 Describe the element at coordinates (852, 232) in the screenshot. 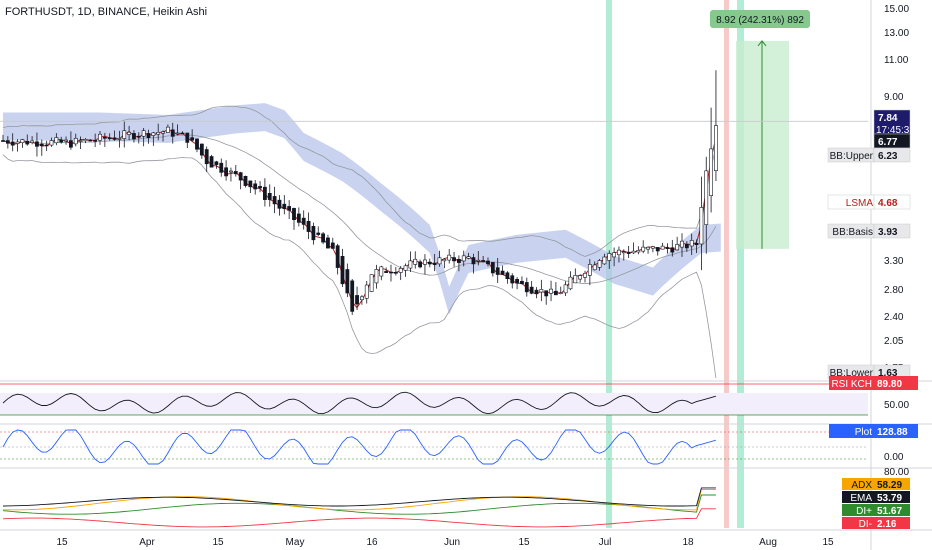

I see `bb-basis-title: BB:Basis` at that location.